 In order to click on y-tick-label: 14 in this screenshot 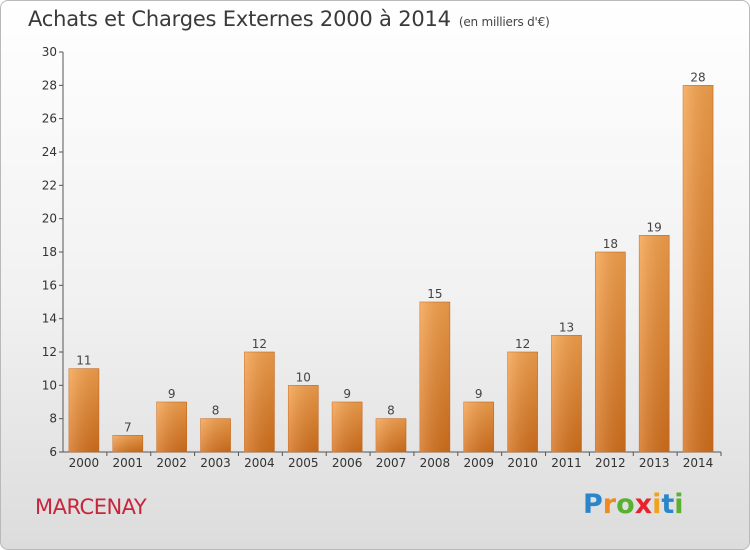, I will do `click(49, 319)`.